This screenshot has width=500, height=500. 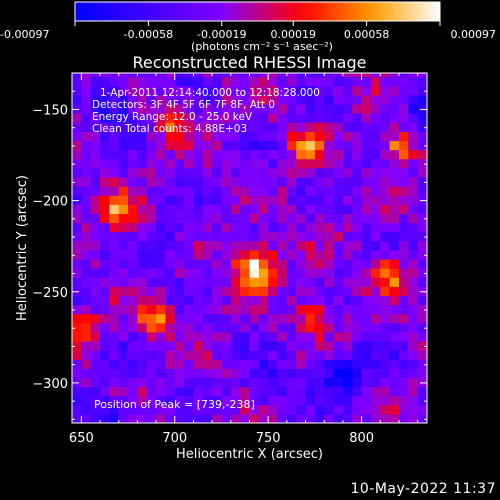 I want to click on annotation-line: Energy Range: 12.0 - 25.0 keV, so click(x=172, y=117).